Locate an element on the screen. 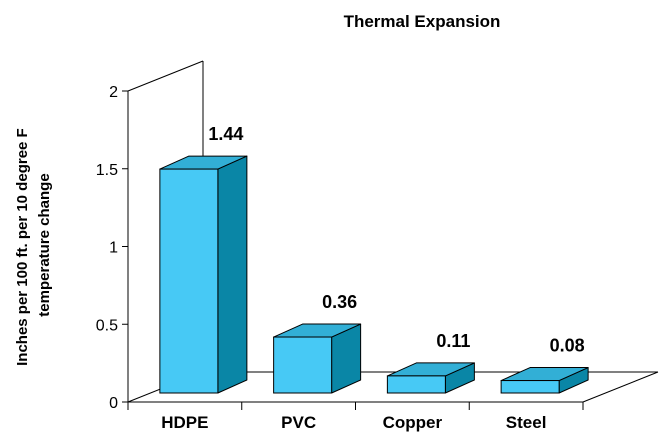 This screenshot has height=435, width=665. x-axis: HDPE PVC Copper Steel is located at coordinates (355, 416).